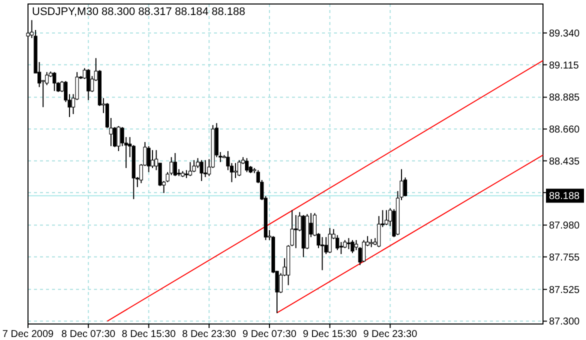 The height and width of the screenshot is (340, 586). What do you see at coordinates (564, 322) in the screenshot?
I see `y-tick-label: 87.300` at bounding box center [564, 322].